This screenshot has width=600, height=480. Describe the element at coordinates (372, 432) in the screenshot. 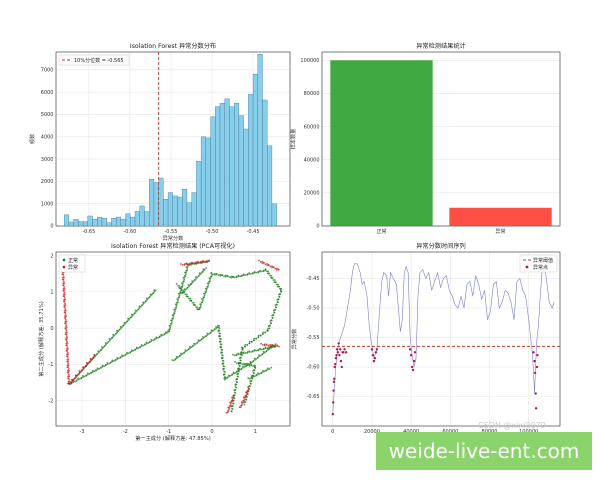

I see `x-tick-label: 20000` at that location.